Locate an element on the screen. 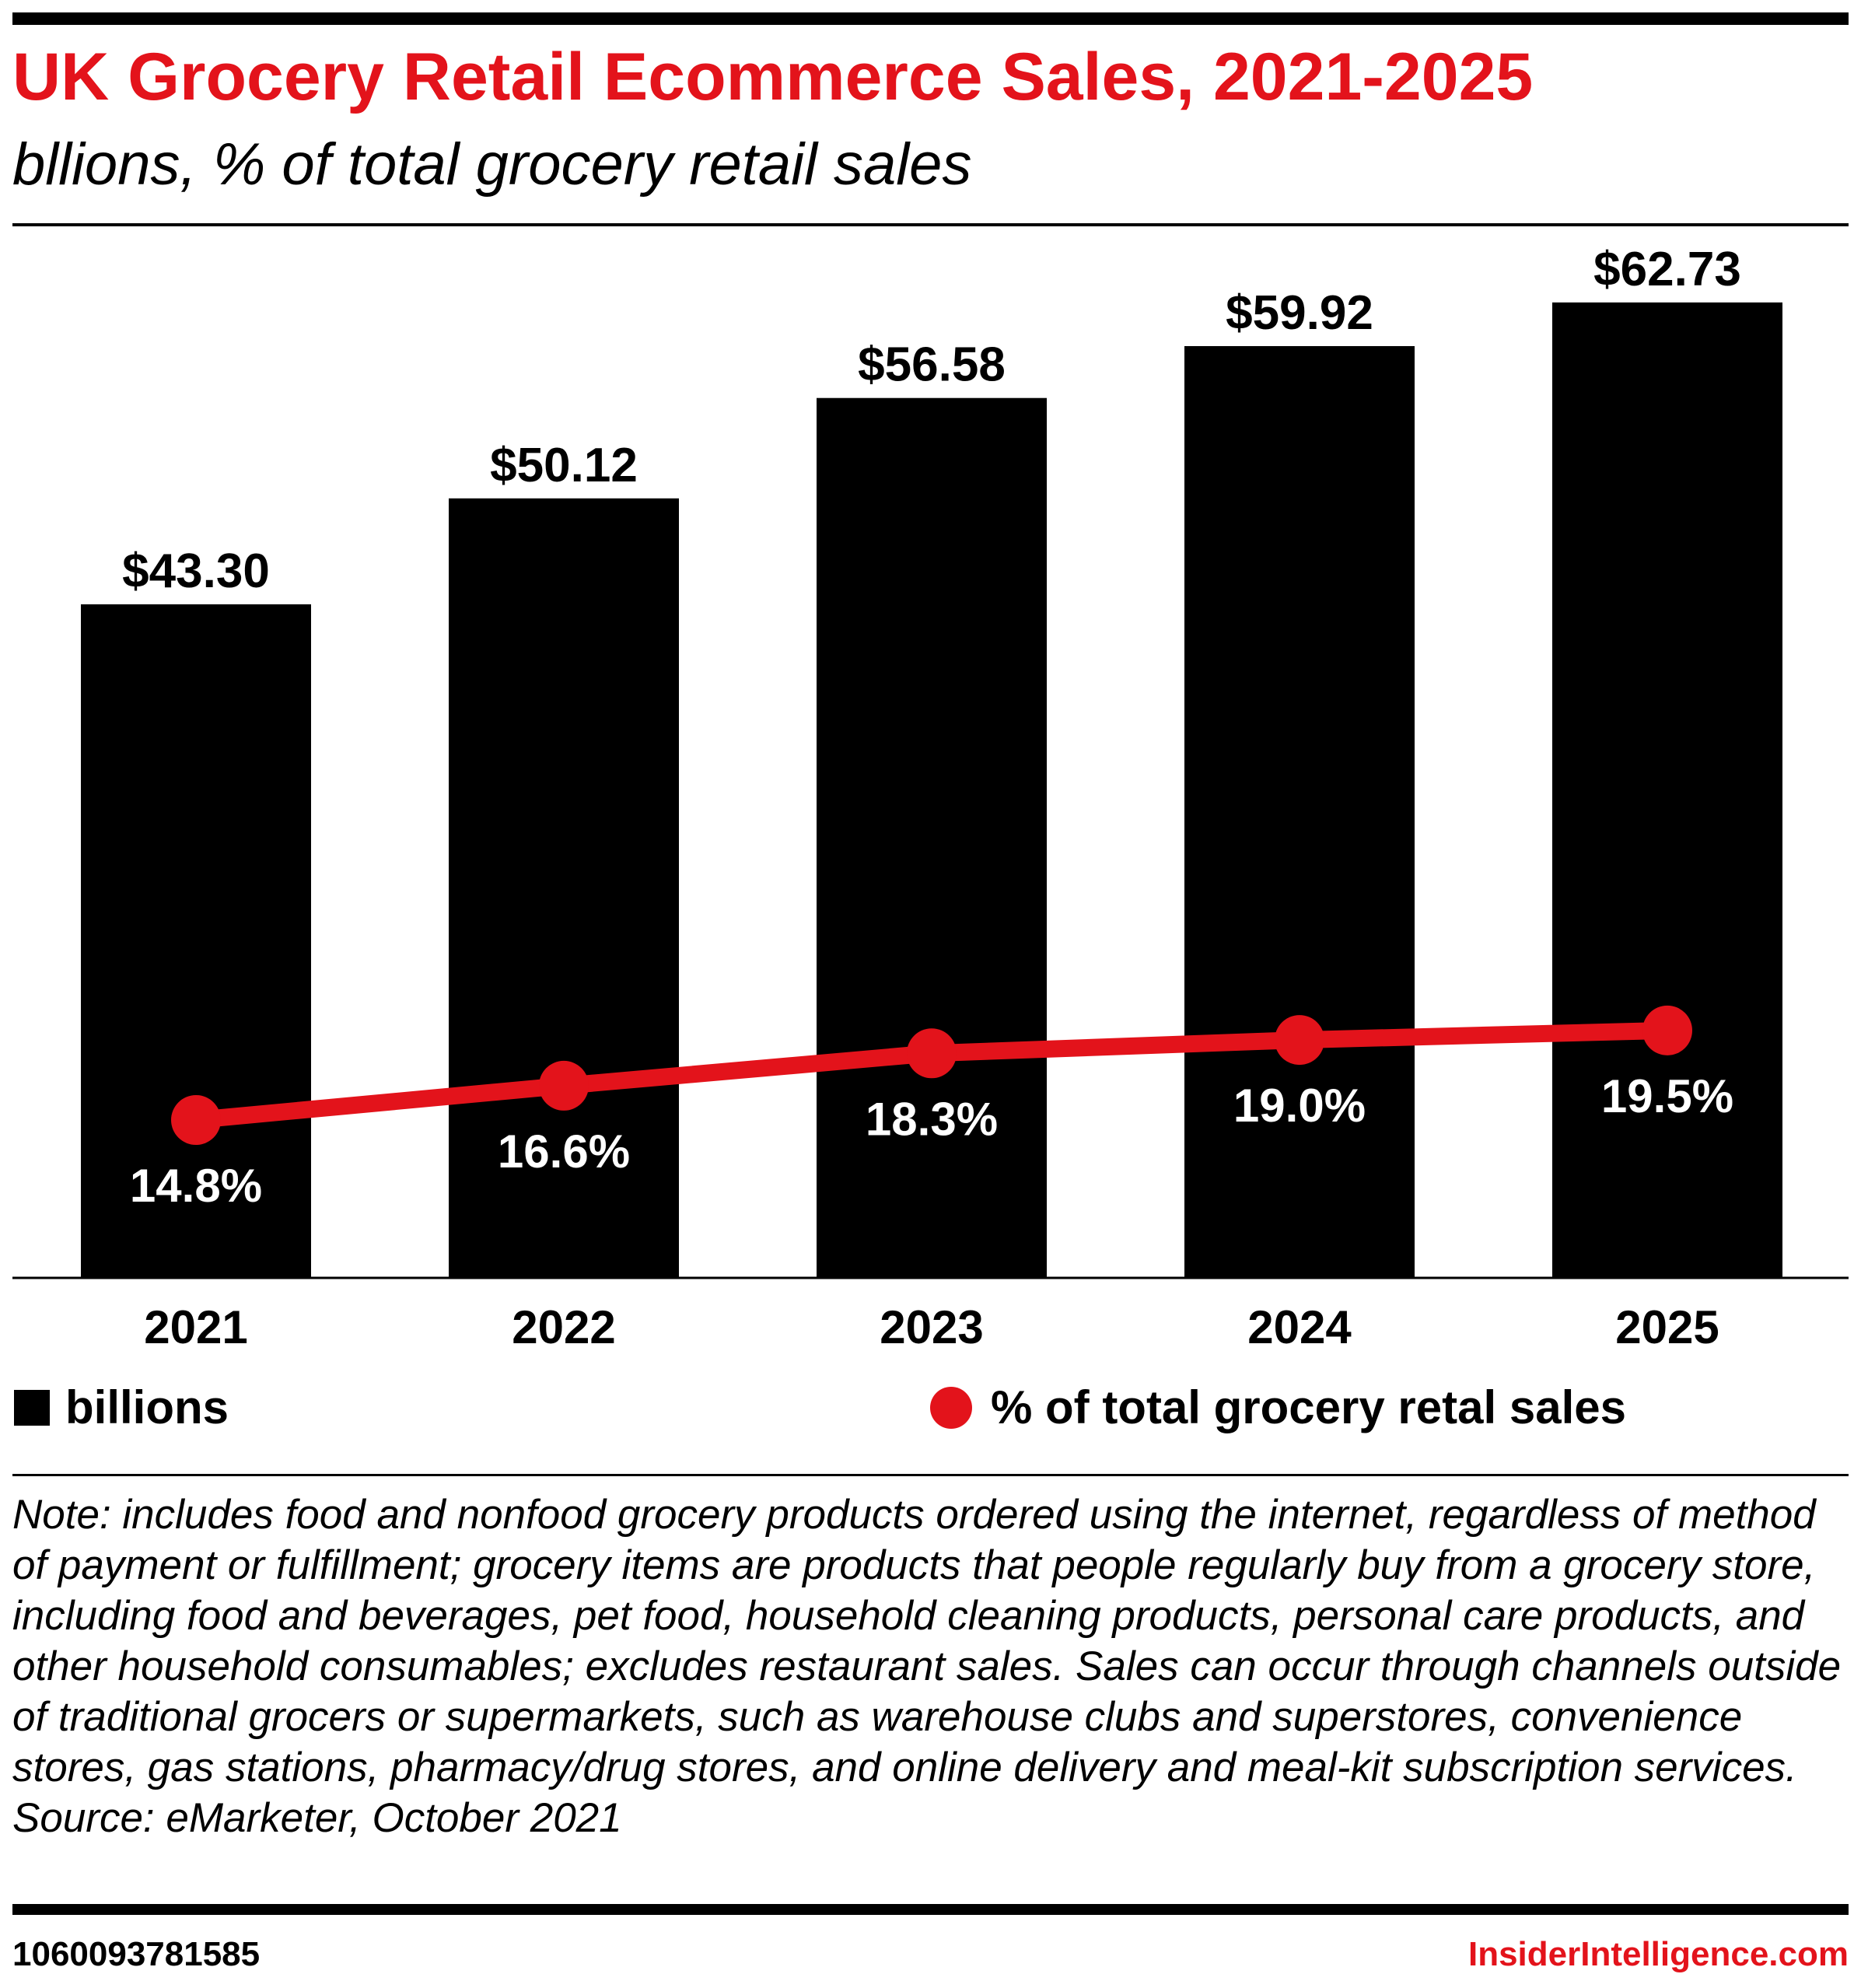  percent-marker-2024 is located at coordinates (1299, 1041).